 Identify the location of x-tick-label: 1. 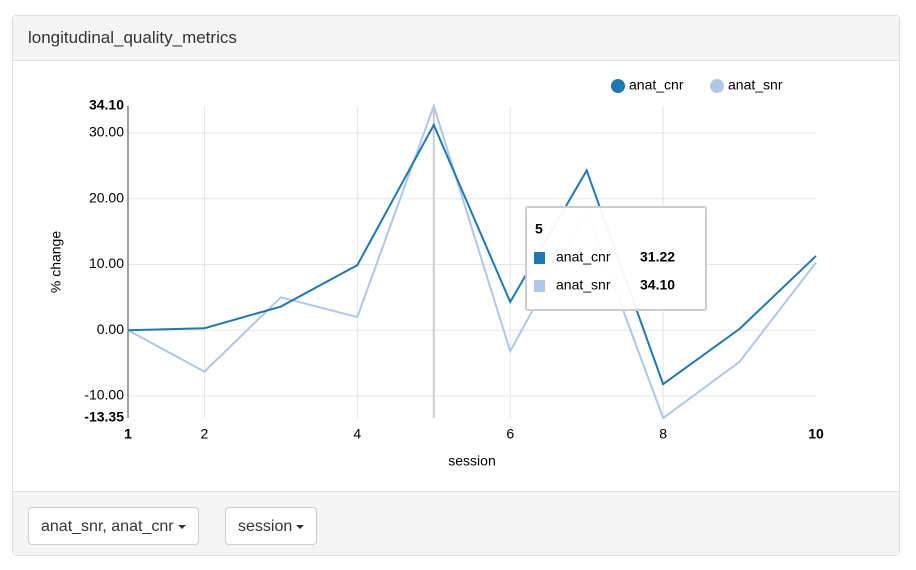
(128, 434).